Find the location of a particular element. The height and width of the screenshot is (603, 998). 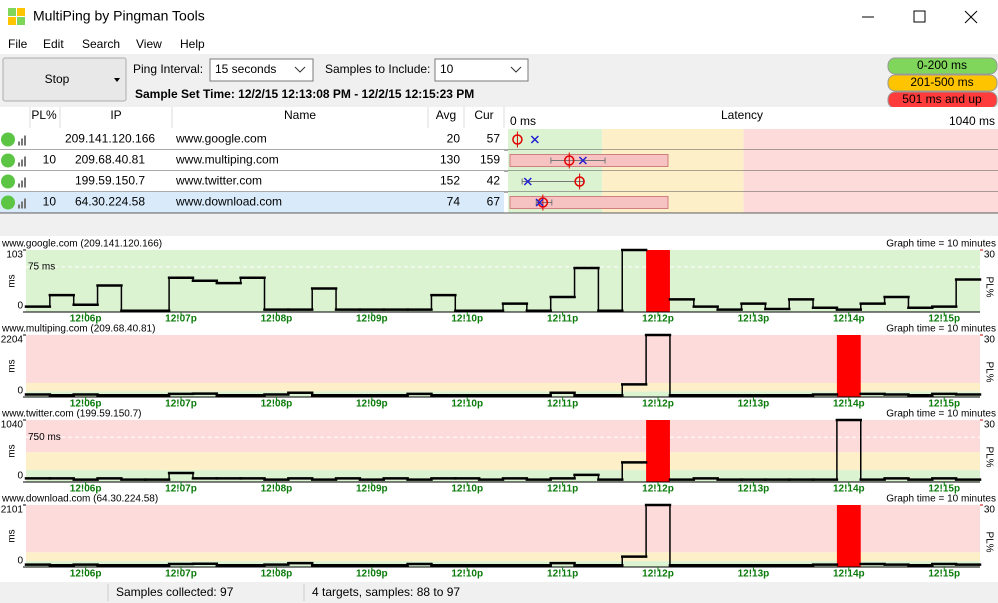

legend-label: 201-500 ms is located at coordinates (941, 82).